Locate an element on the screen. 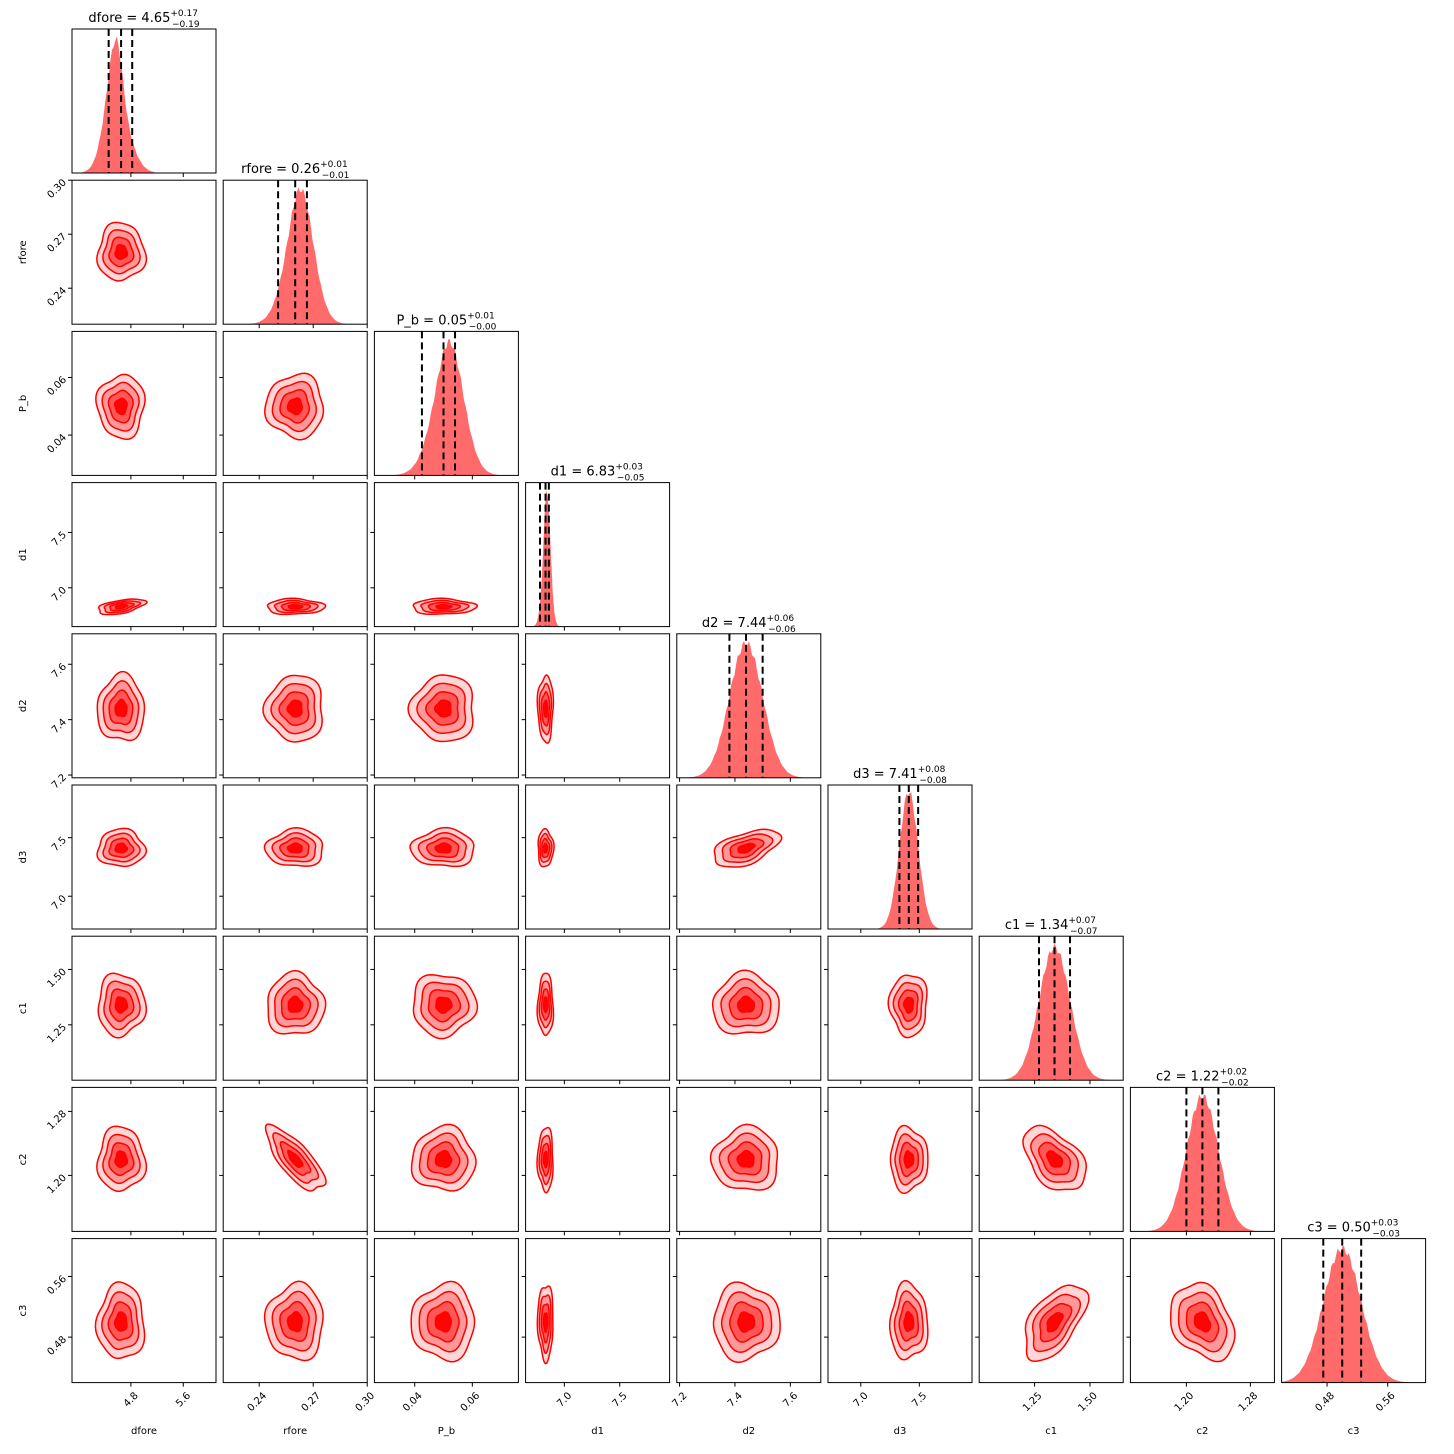  y-tick-label-d2: 7.6 is located at coordinates (59, 670).